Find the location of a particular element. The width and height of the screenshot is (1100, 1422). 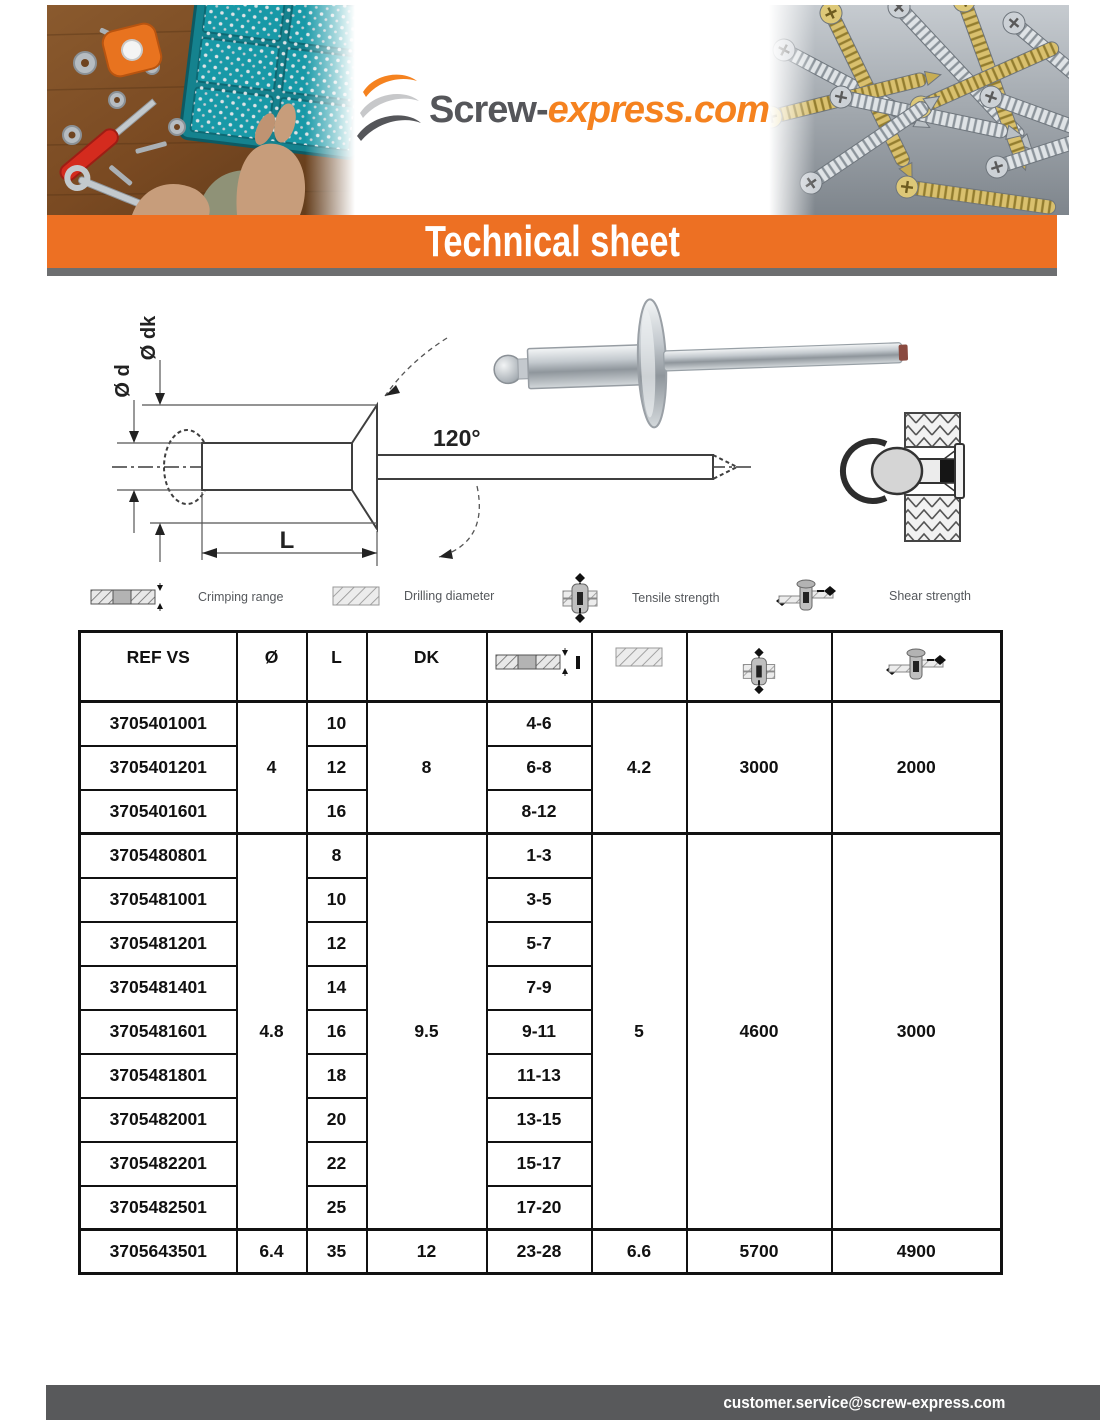

table-row: 3705481401 14 7-9 is located at coordinates (540, 987).